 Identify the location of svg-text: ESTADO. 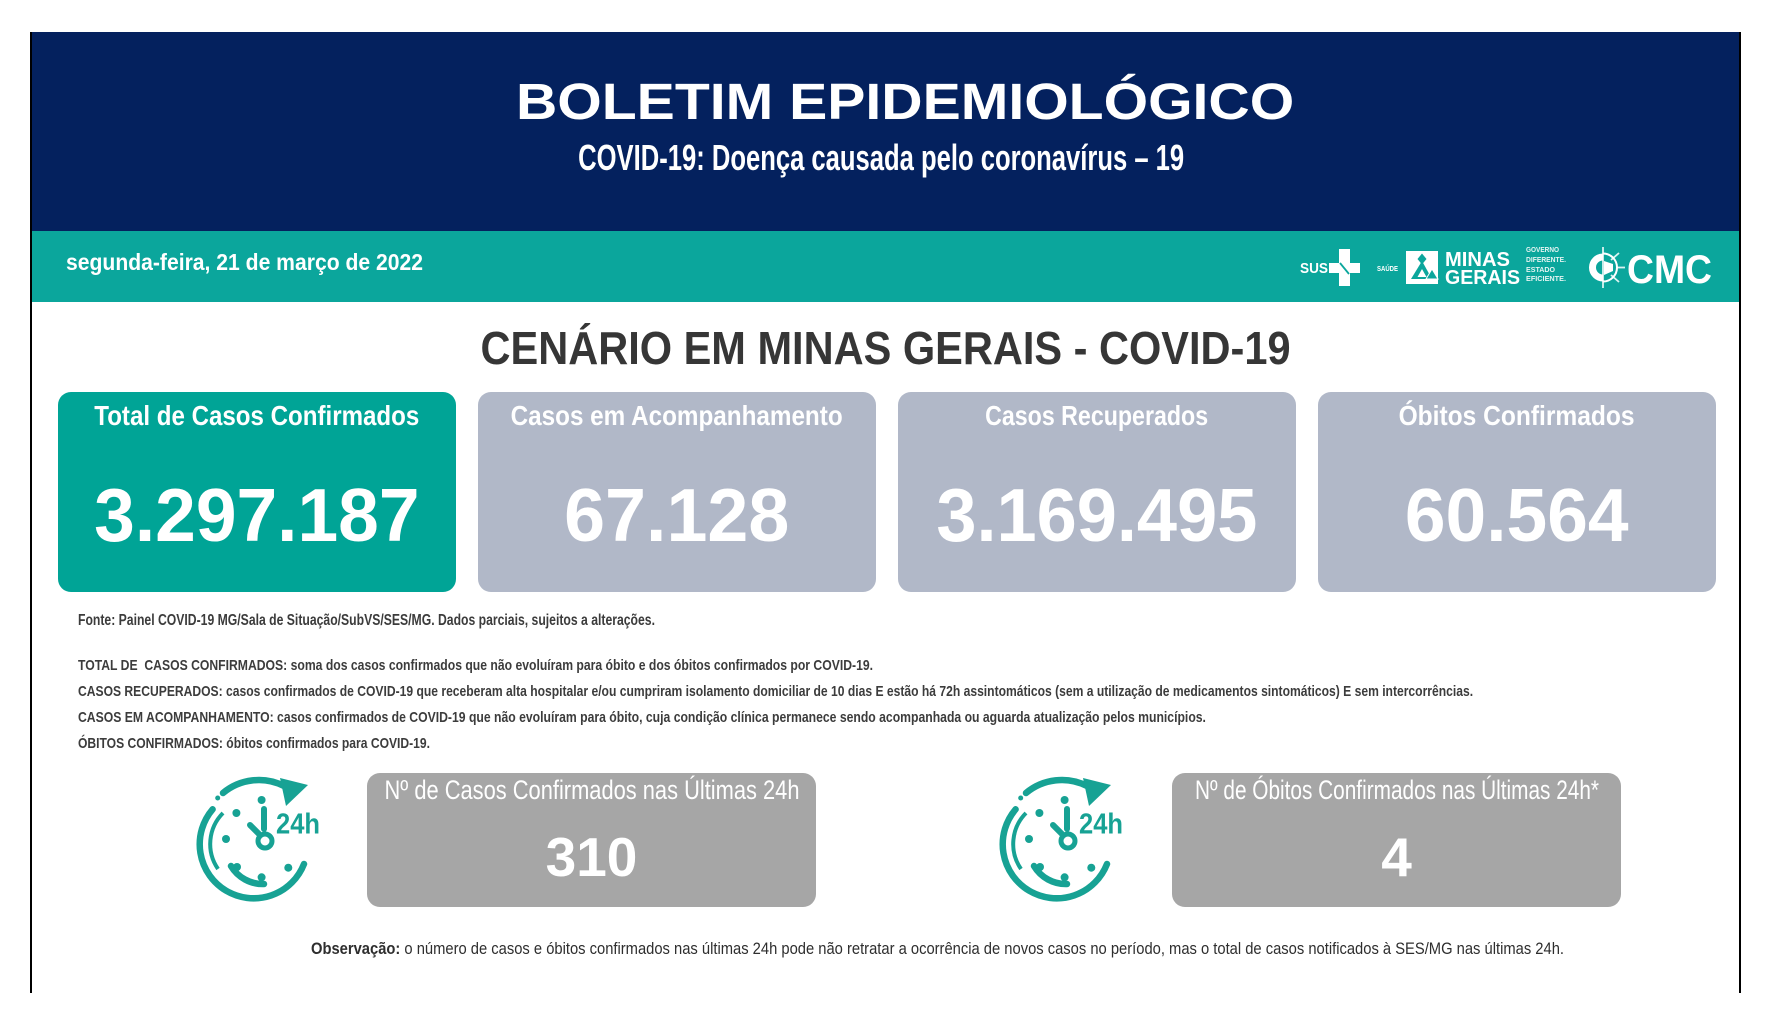
(1540, 269).